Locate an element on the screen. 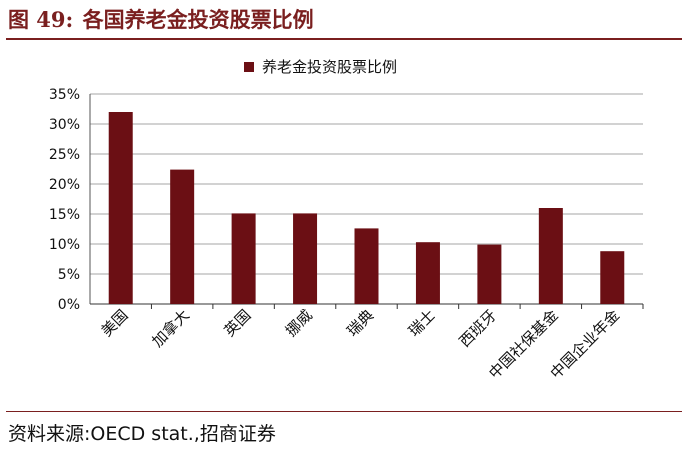  x-tick-label: 西班牙 is located at coordinates (478, 328).